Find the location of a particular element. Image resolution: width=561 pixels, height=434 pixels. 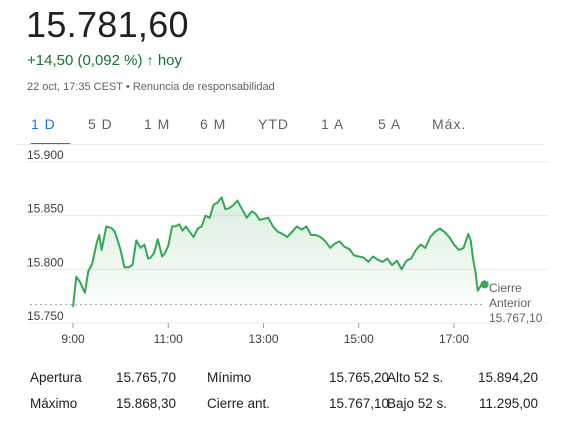

stat-label-alto-52: Alto 52 s. is located at coordinates (415, 377).